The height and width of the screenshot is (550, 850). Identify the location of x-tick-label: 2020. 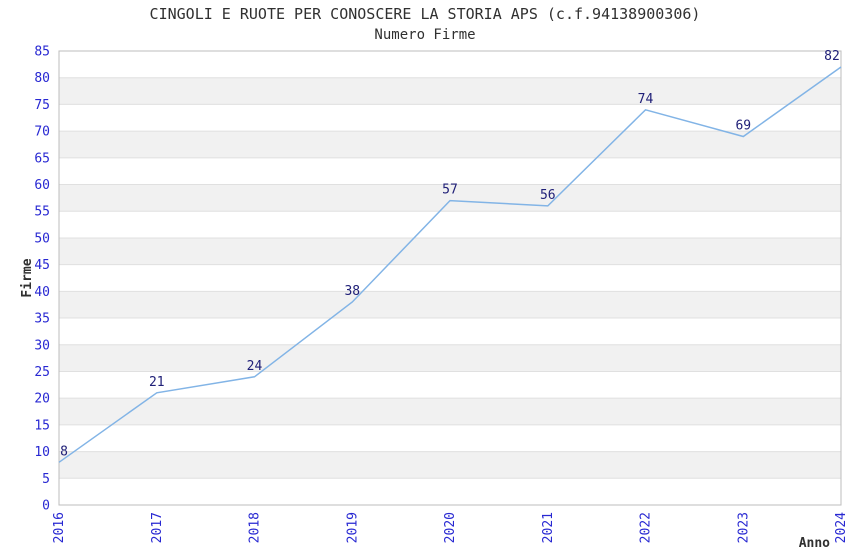
(450, 527).